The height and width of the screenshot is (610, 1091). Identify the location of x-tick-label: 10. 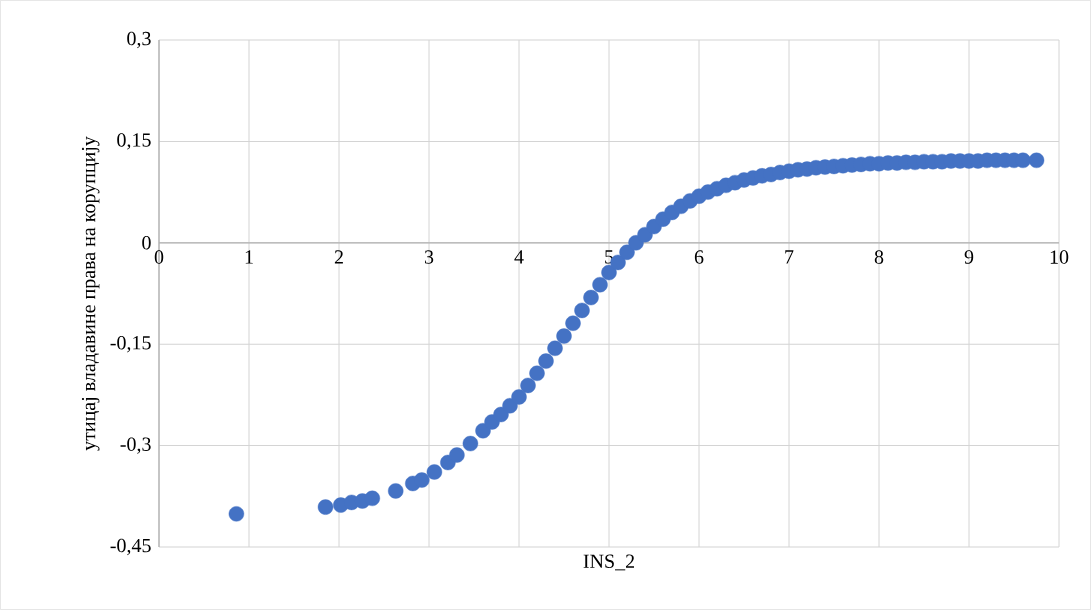
(1059, 257).